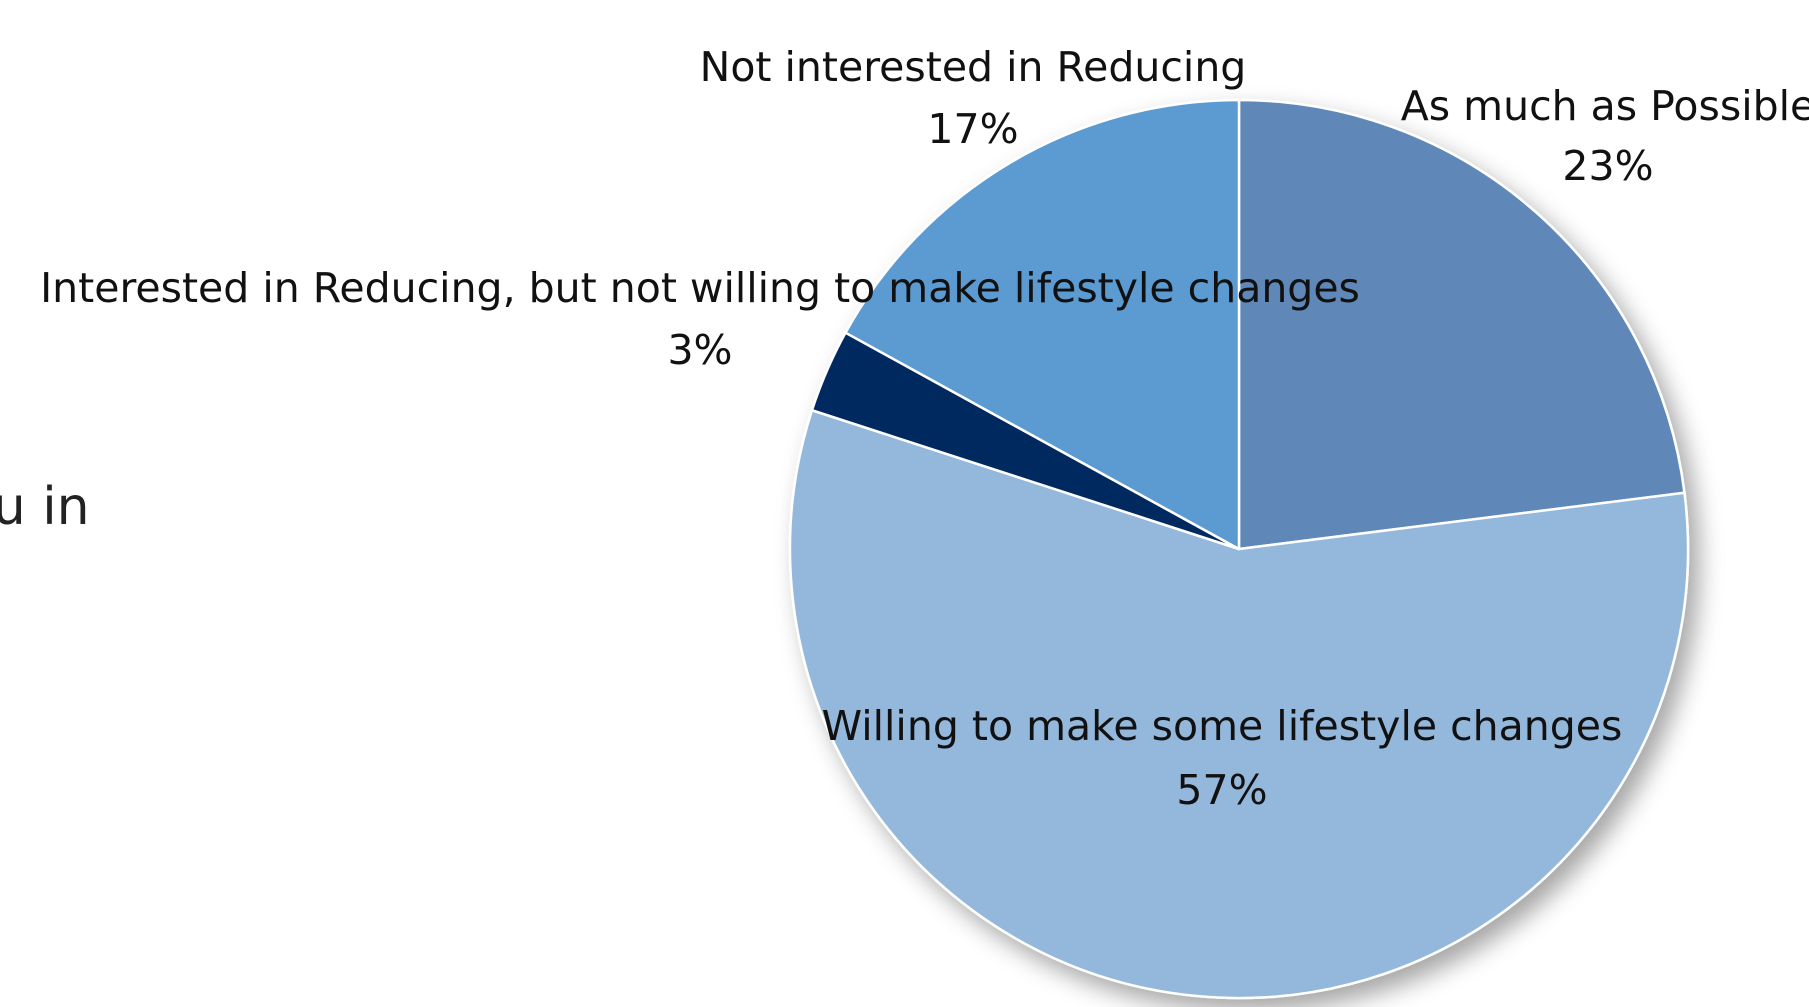 The width and height of the screenshot is (1809, 1007). Describe the element at coordinates (1605, 106) in the screenshot. I see `slice-category-label: As much as Possible` at that location.